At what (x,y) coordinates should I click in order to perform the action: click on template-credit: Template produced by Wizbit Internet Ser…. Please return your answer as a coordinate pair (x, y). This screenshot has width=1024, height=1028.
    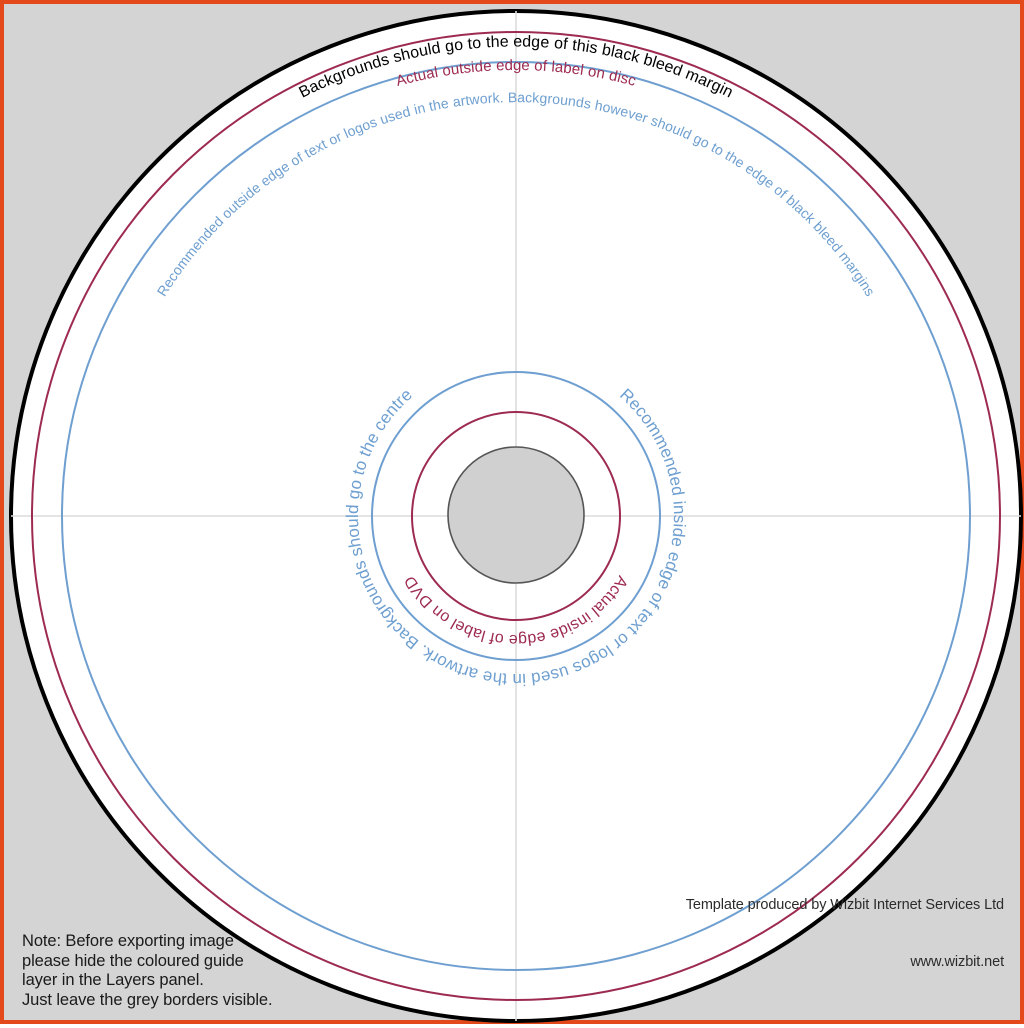
    Looking at the image, I should click on (845, 934).